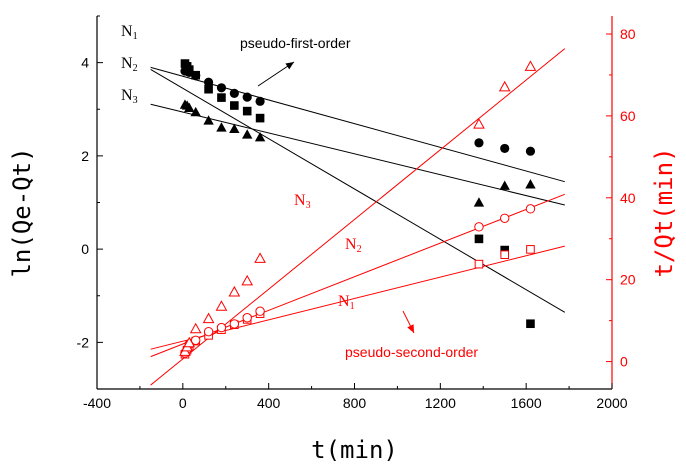 The image size is (686, 470). What do you see at coordinates (354, 450) in the screenshot?
I see `x-axis-title: t(min)` at bounding box center [354, 450].